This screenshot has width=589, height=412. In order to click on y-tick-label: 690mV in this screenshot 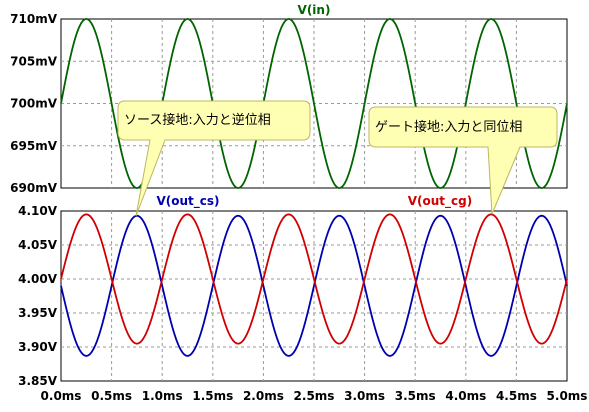, I will do `click(34, 188)`.